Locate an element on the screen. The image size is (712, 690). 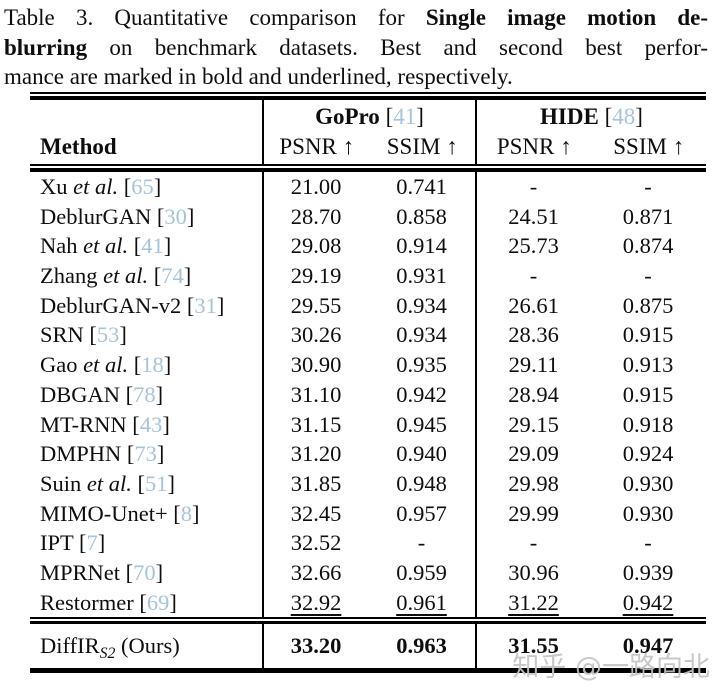
value-text: 32.52 is located at coordinates (316, 543).